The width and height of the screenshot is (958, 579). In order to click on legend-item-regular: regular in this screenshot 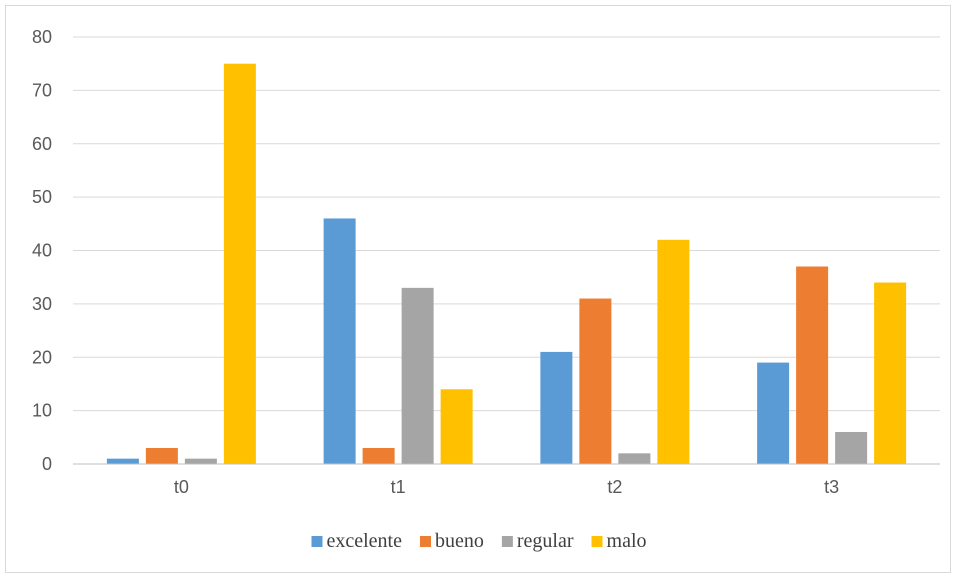, I will do `click(537, 541)`.